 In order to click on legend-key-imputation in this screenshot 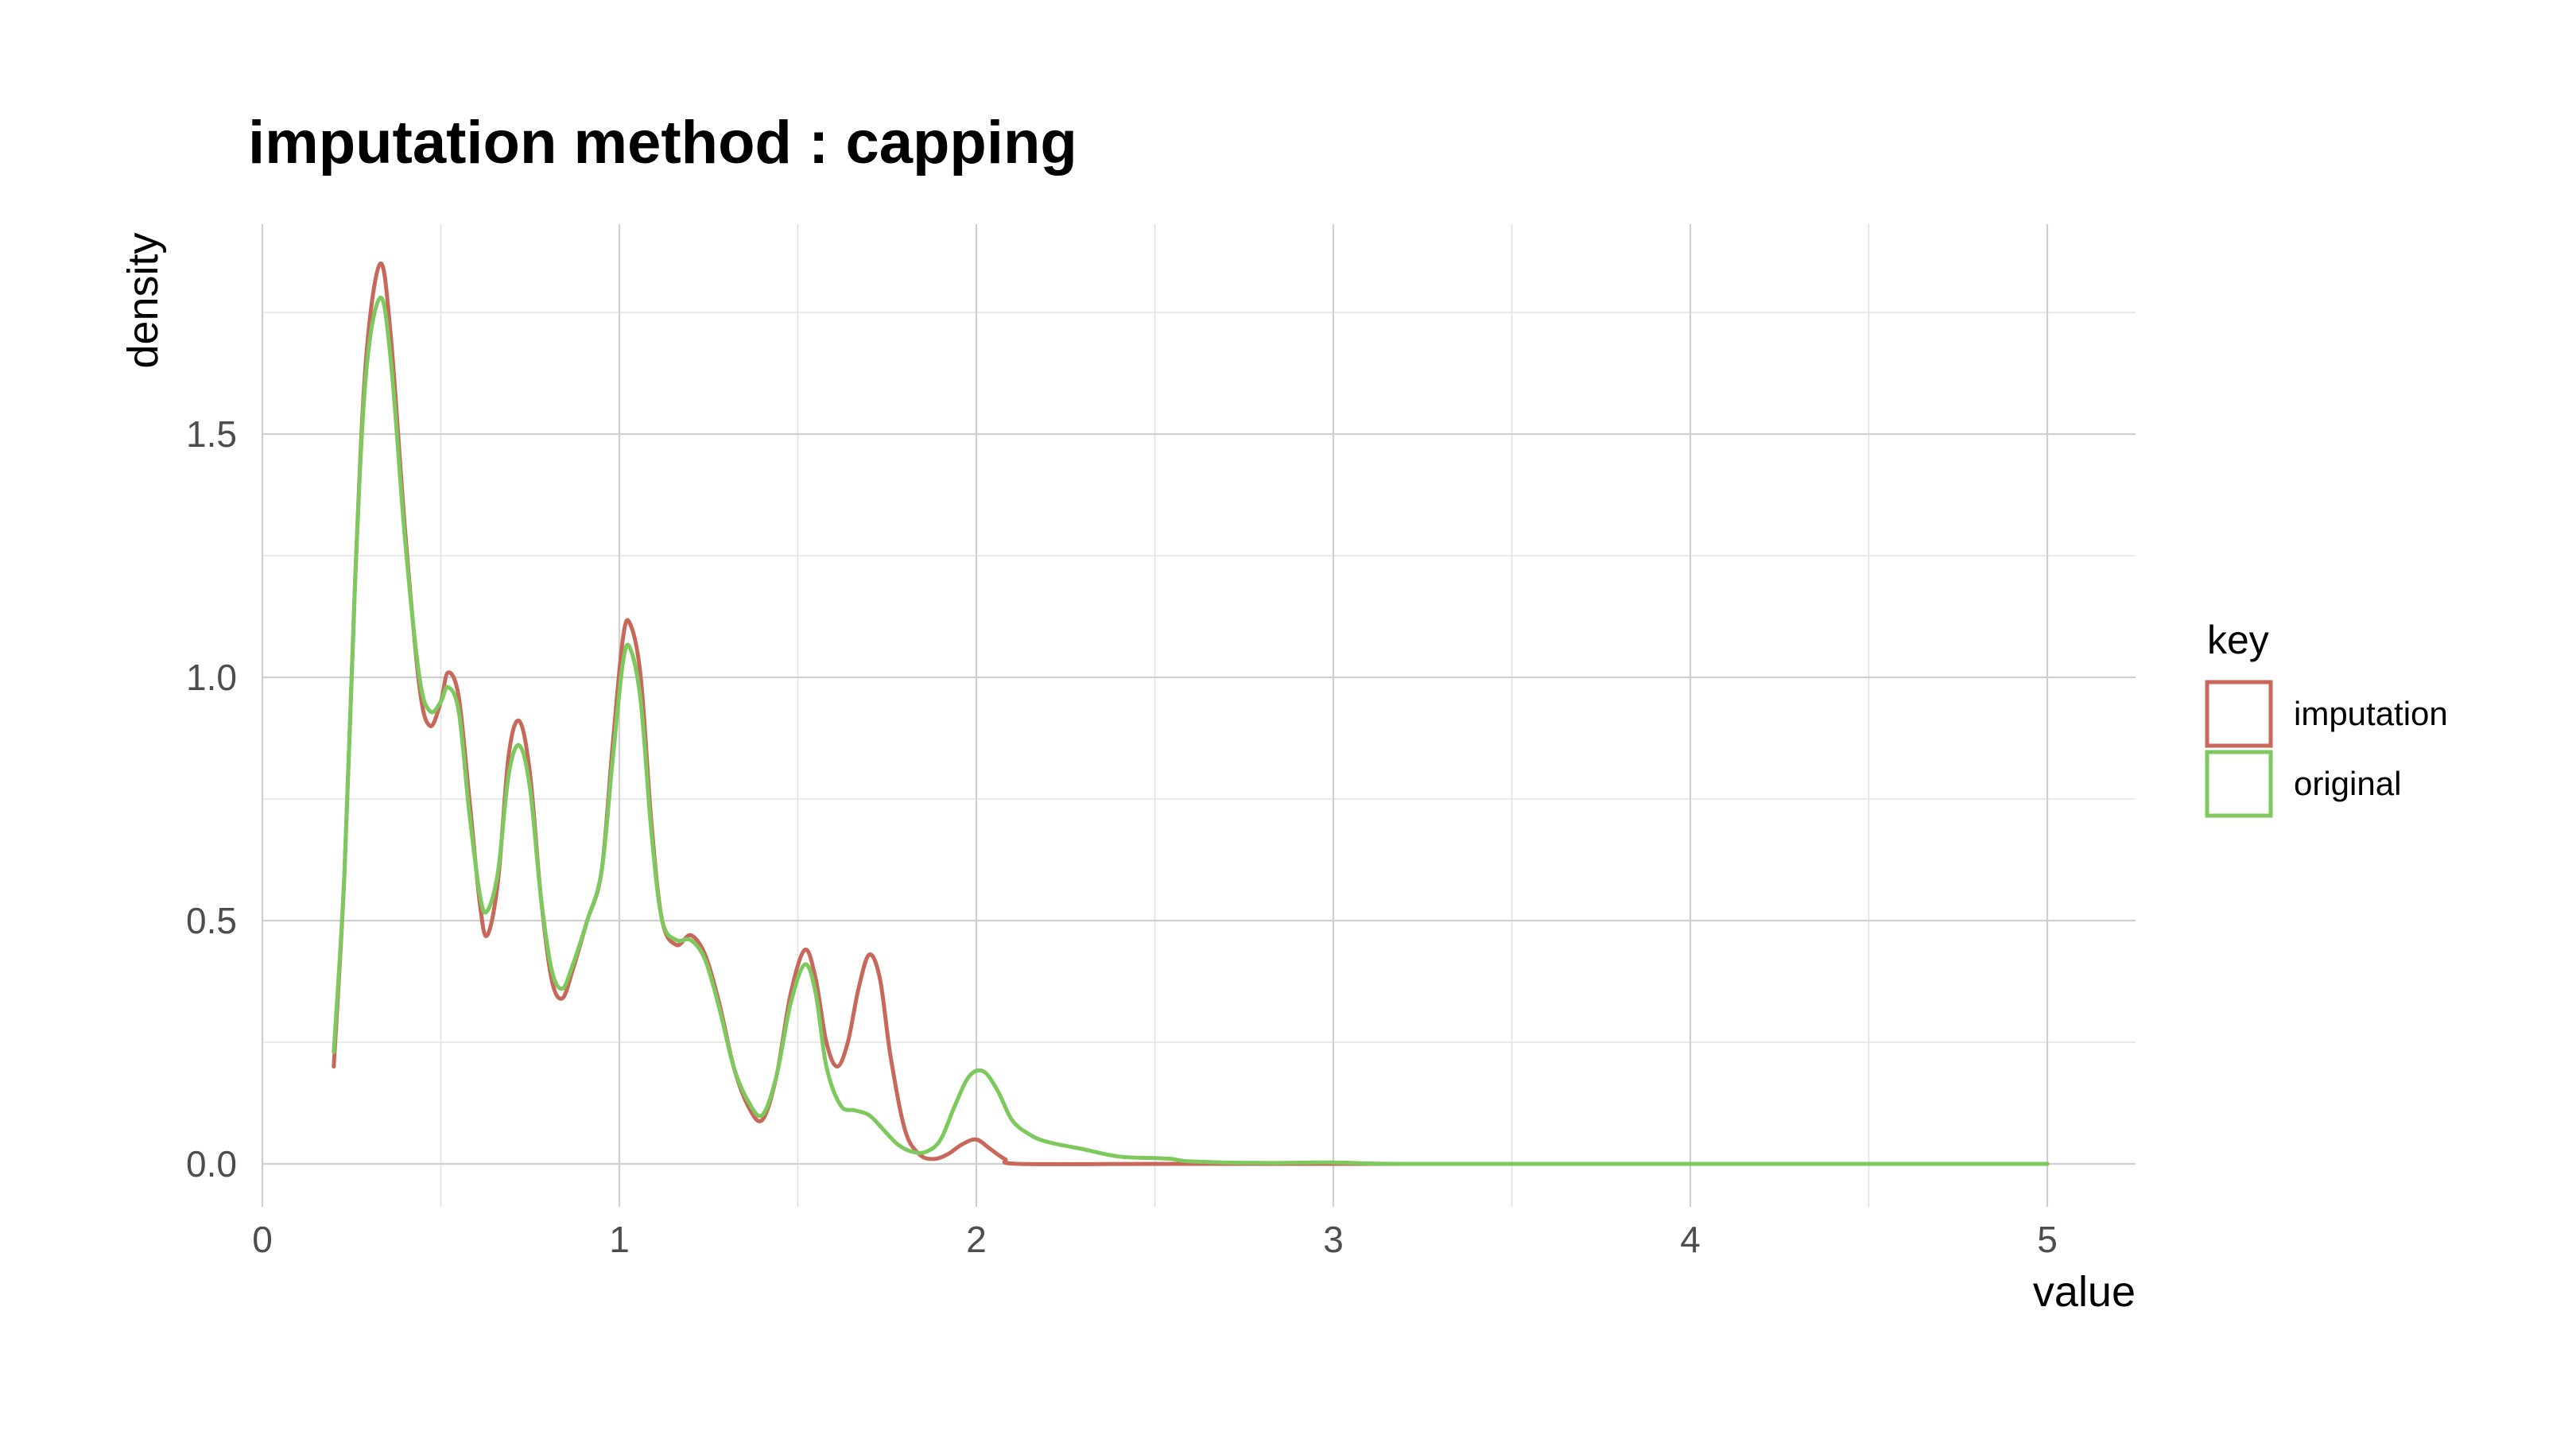, I will do `click(2239, 714)`.